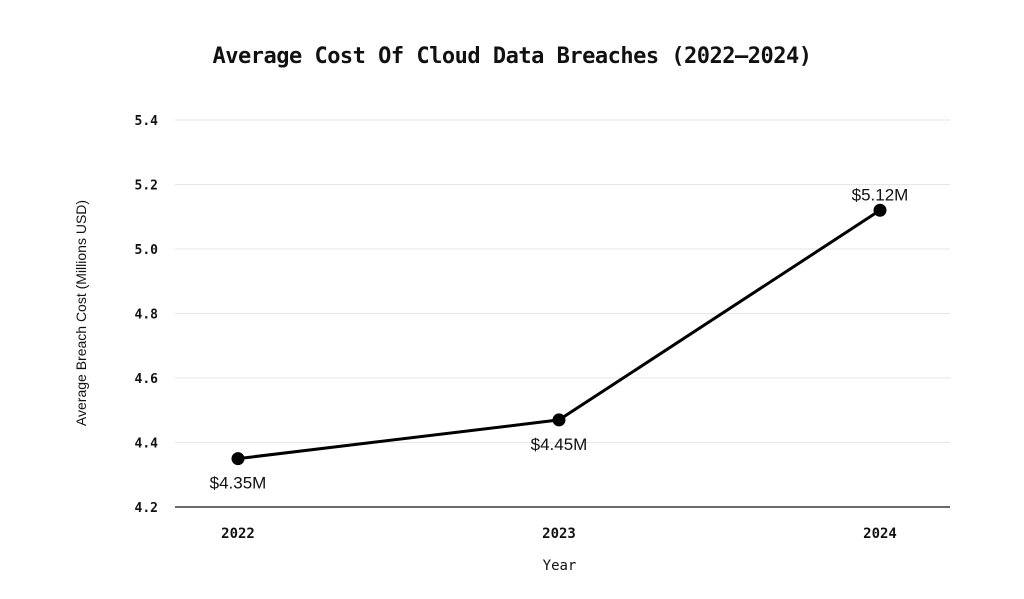 The image size is (1024, 599). I want to click on y-tick-label: 5.0, so click(147, 250).